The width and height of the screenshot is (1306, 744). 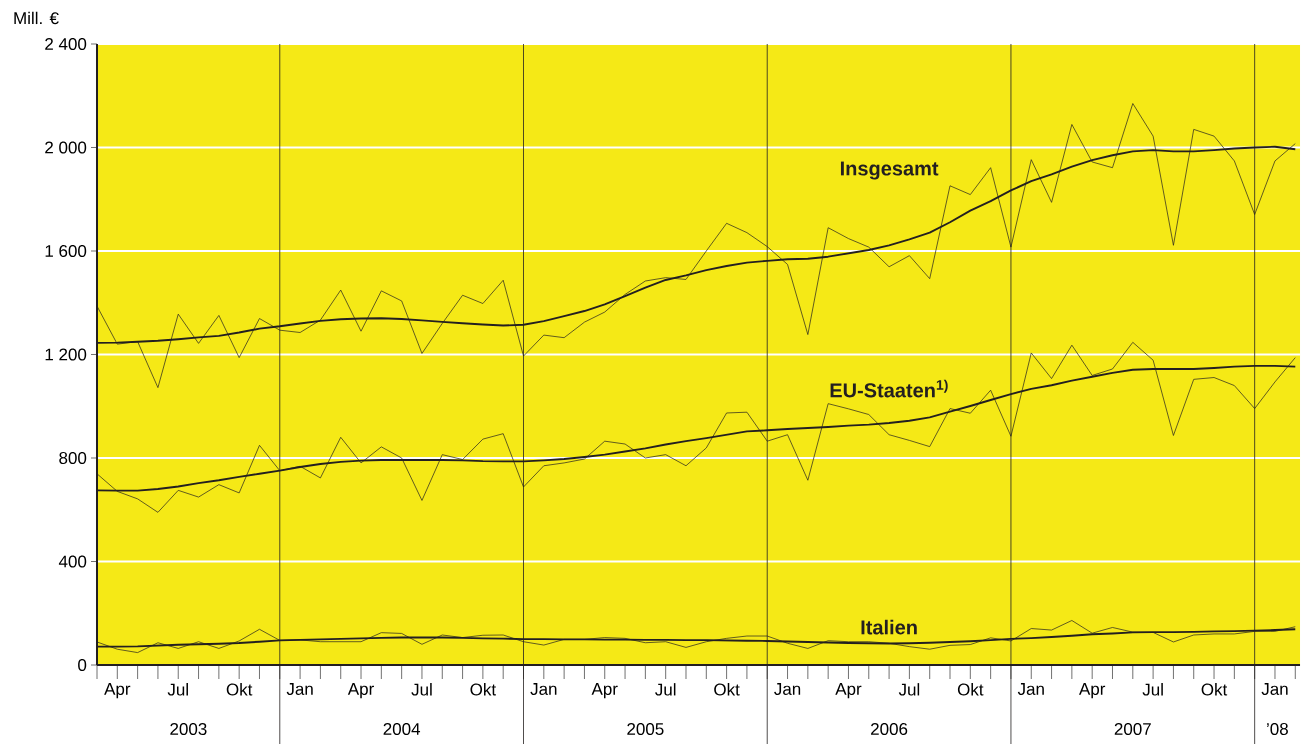 What do you see at coordinates (66, 354) in the screenshot?
I see `y-tick-label: 1 200` at bounding box center [66, 354].